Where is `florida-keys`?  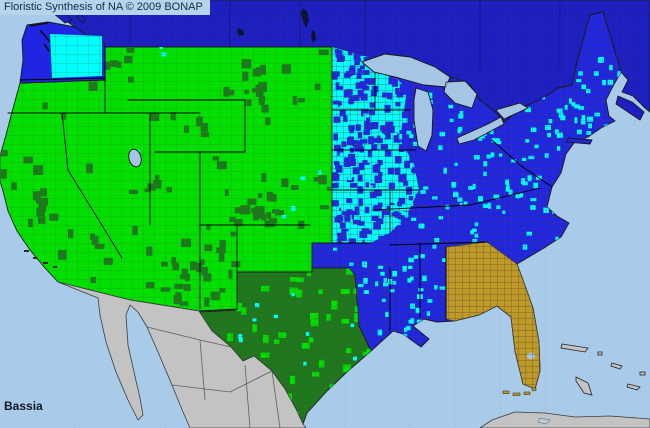
florida-keys is located at coordinates (519, 391).